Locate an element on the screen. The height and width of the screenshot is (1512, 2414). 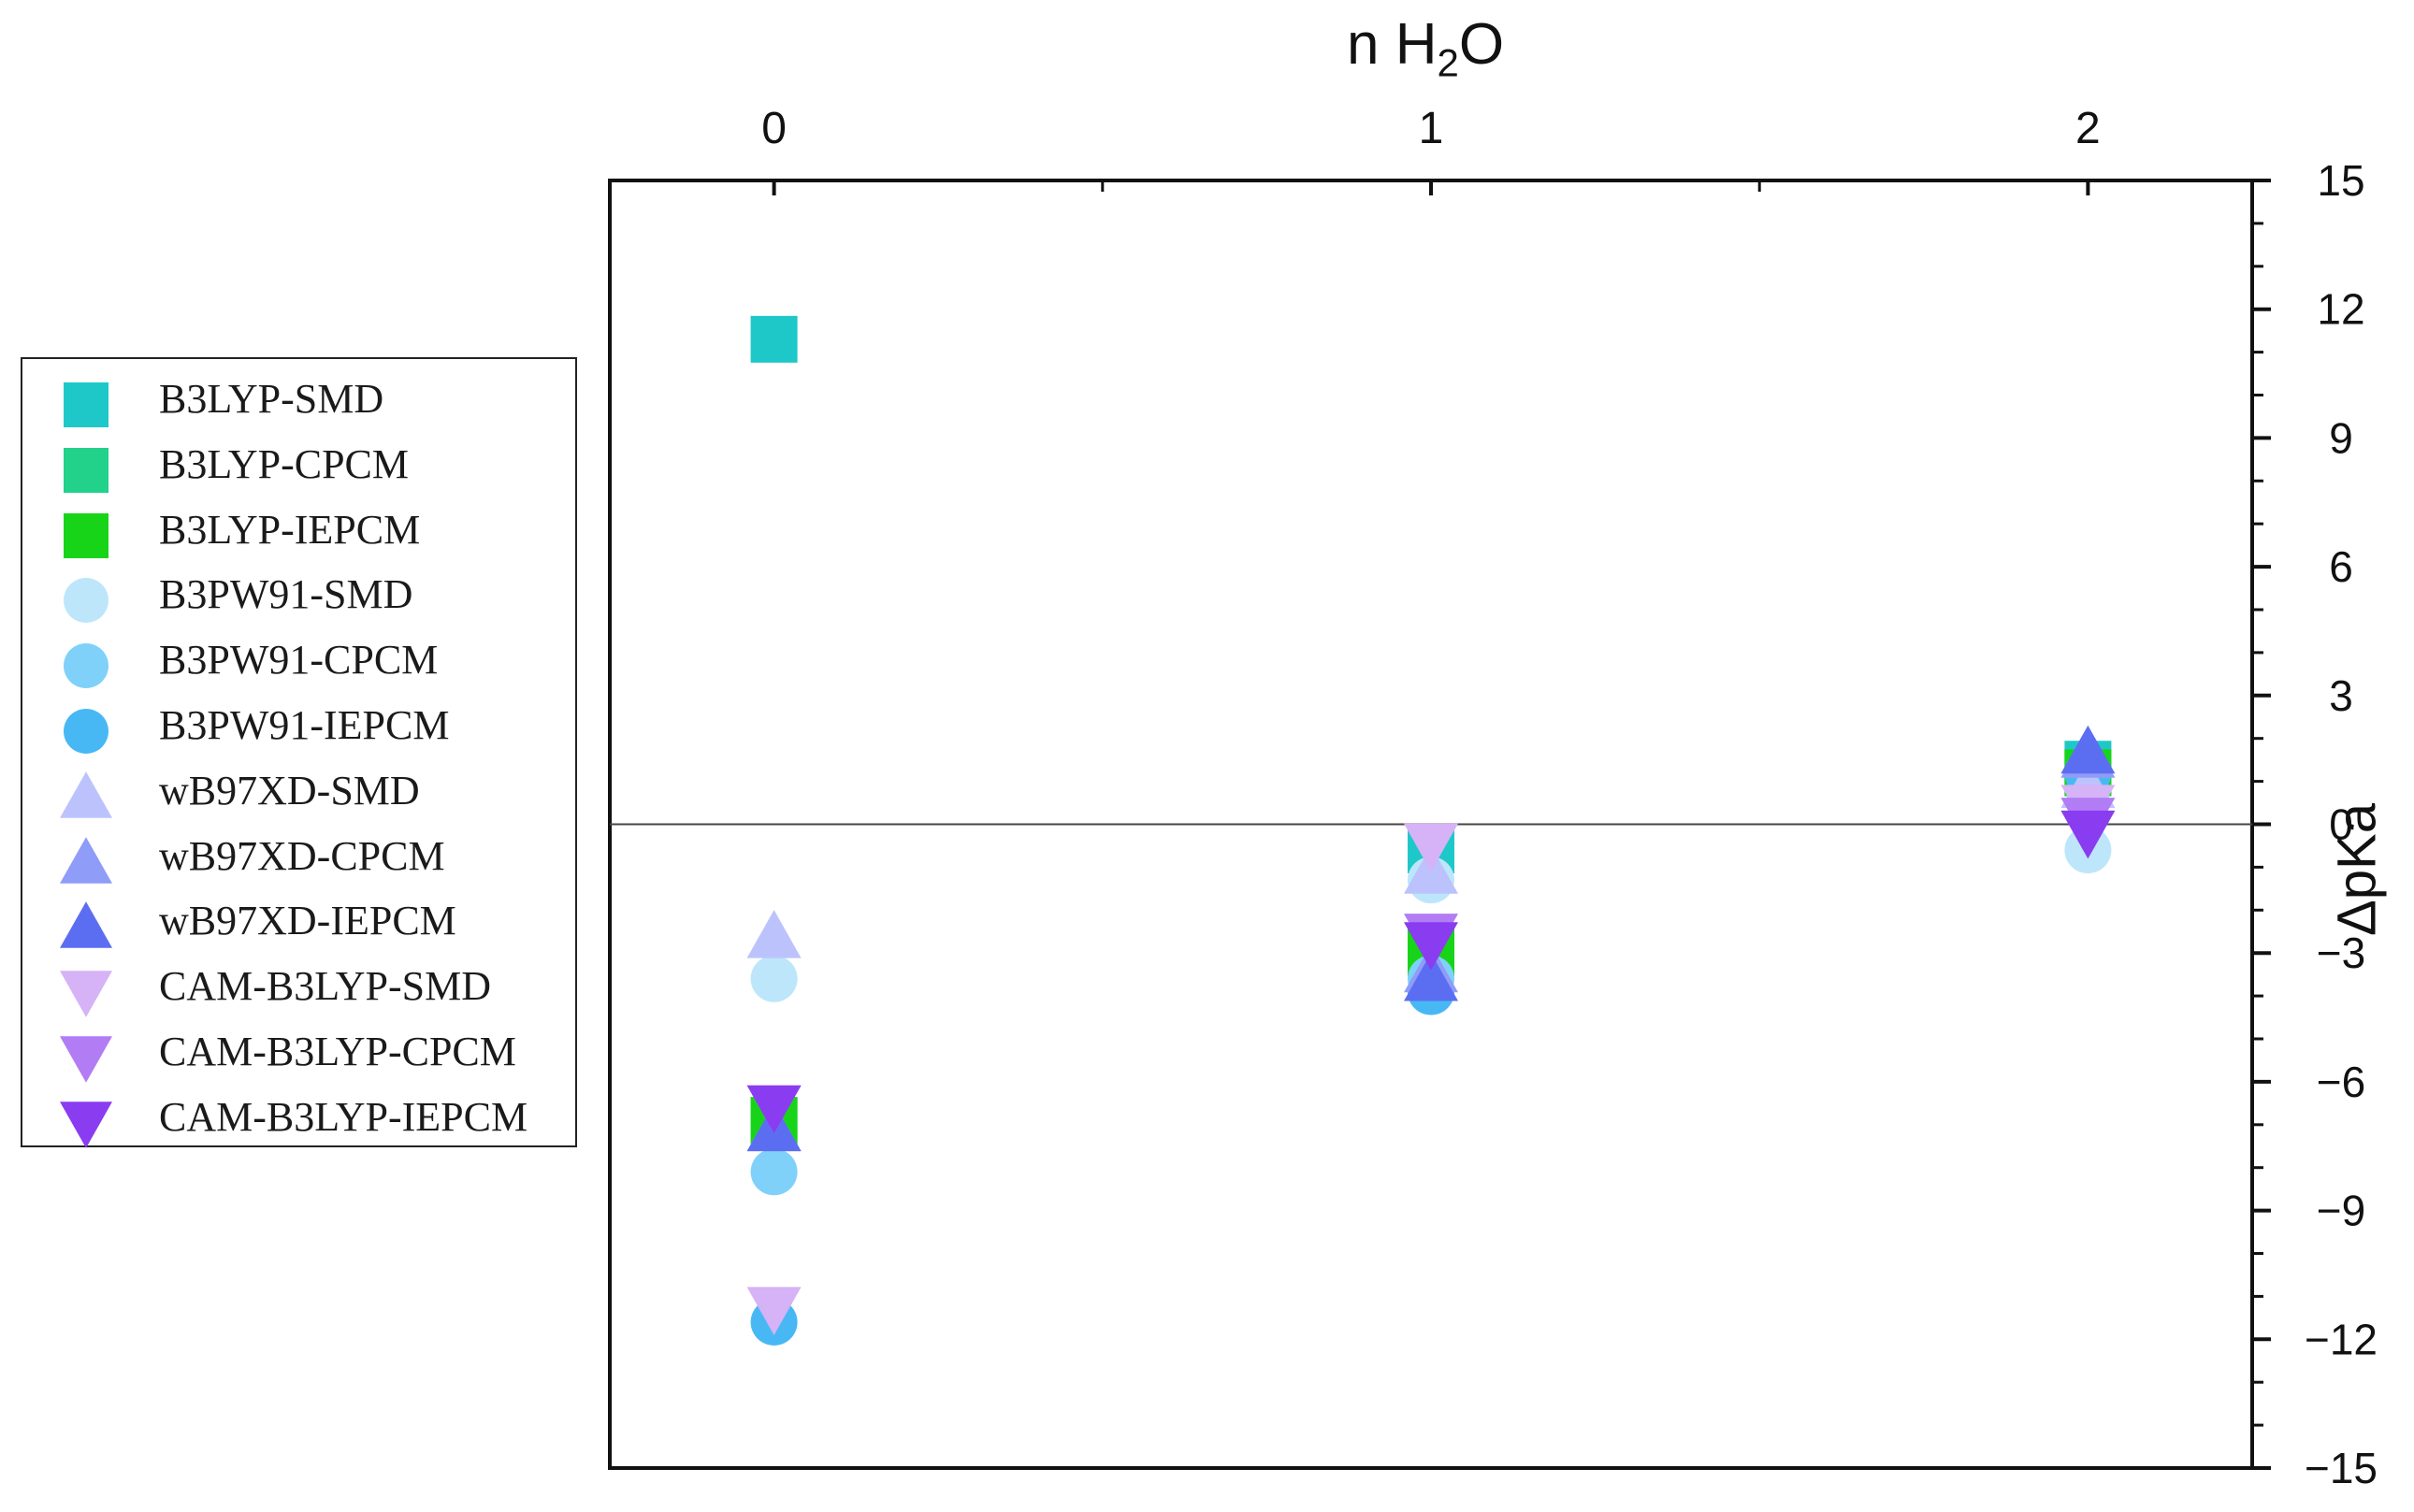
legend-item: B3LYP-CPCM is located at coordinates (298, 464).